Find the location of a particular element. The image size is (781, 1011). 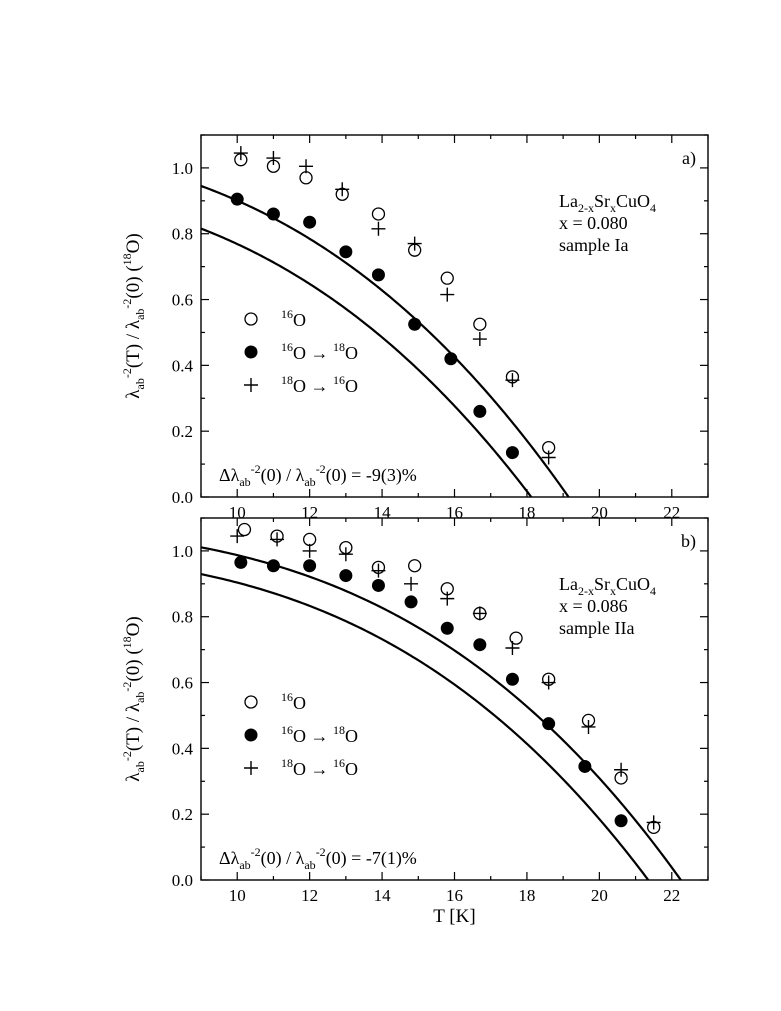

delta-lambda-label: Δλab-2(0) / λab-2(0) = -9(3)% is located at coordinates (318, 475).